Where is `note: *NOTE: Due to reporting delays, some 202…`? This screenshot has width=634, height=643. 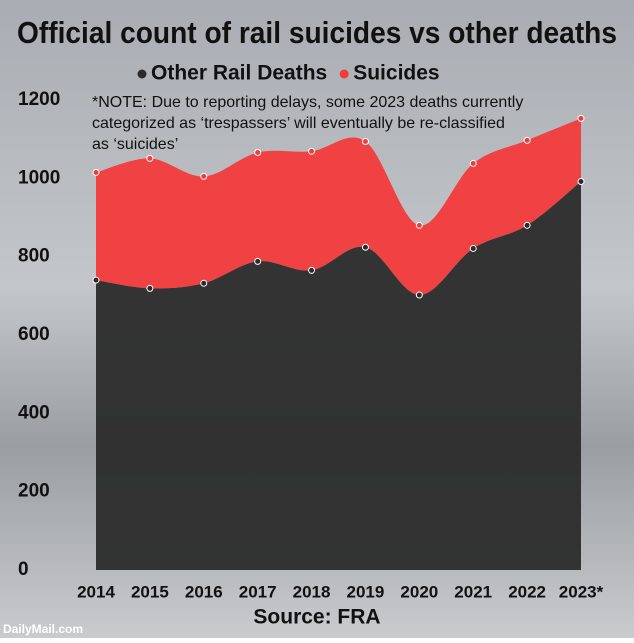
note: *NOTE: Due to reporting delays, some 202… is located at coordinates (307, 102).